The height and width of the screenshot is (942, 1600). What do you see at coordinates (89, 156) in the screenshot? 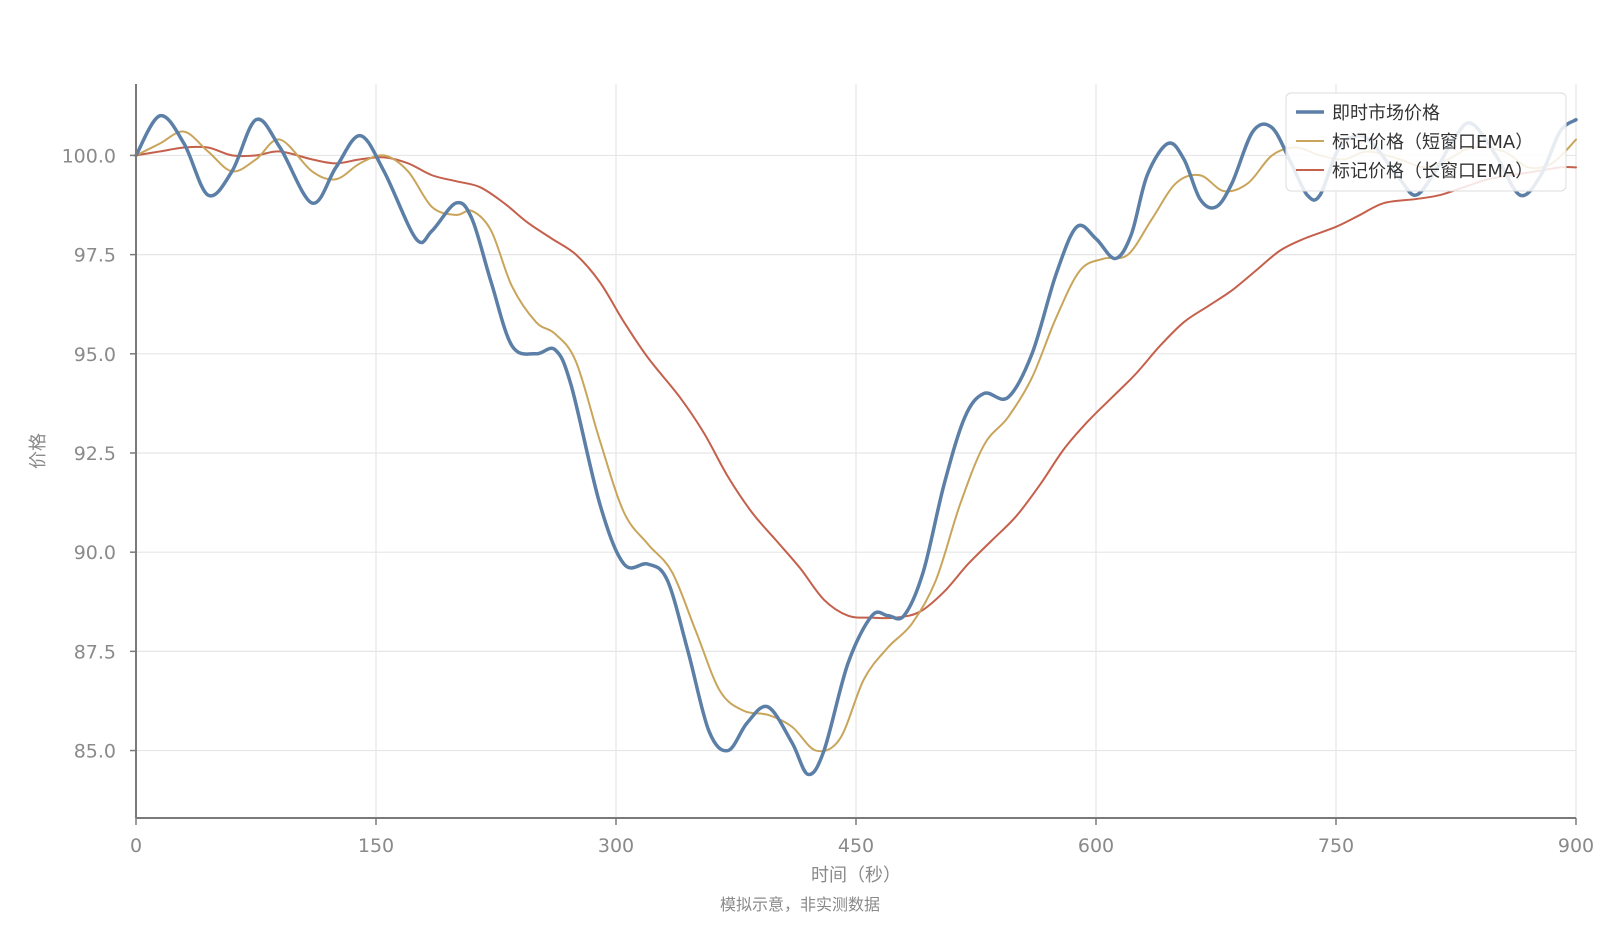
I see `y-tick-label: 100.0` at bounding box center [89, 156].